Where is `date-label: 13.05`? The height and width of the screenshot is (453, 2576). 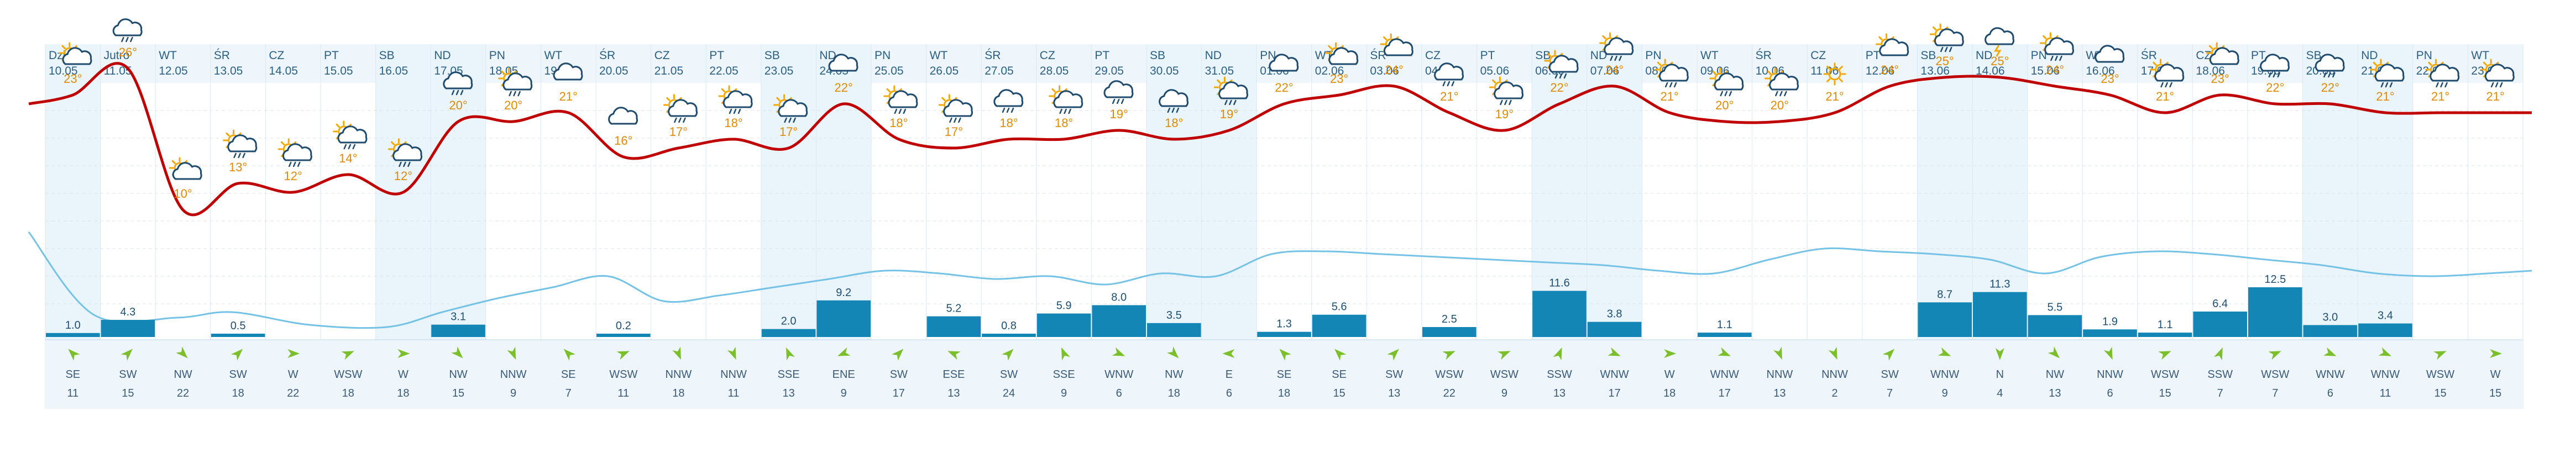
date-label: 13.05 is located at coordinates (228, 71).